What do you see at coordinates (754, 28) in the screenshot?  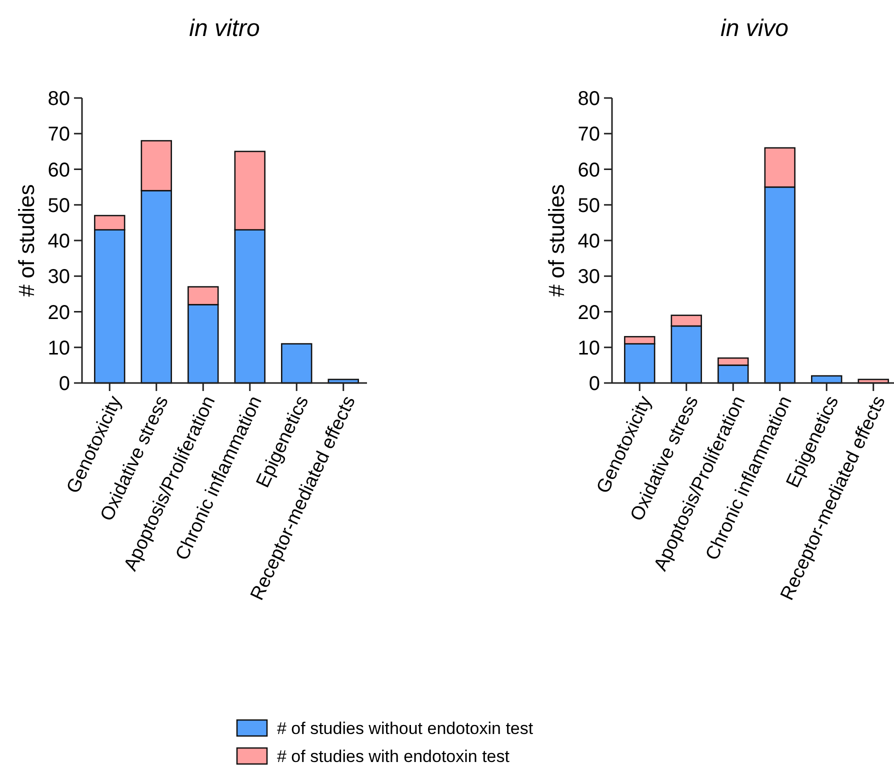 I see `chart-title: in vivo` at bounding box center [754, 28].